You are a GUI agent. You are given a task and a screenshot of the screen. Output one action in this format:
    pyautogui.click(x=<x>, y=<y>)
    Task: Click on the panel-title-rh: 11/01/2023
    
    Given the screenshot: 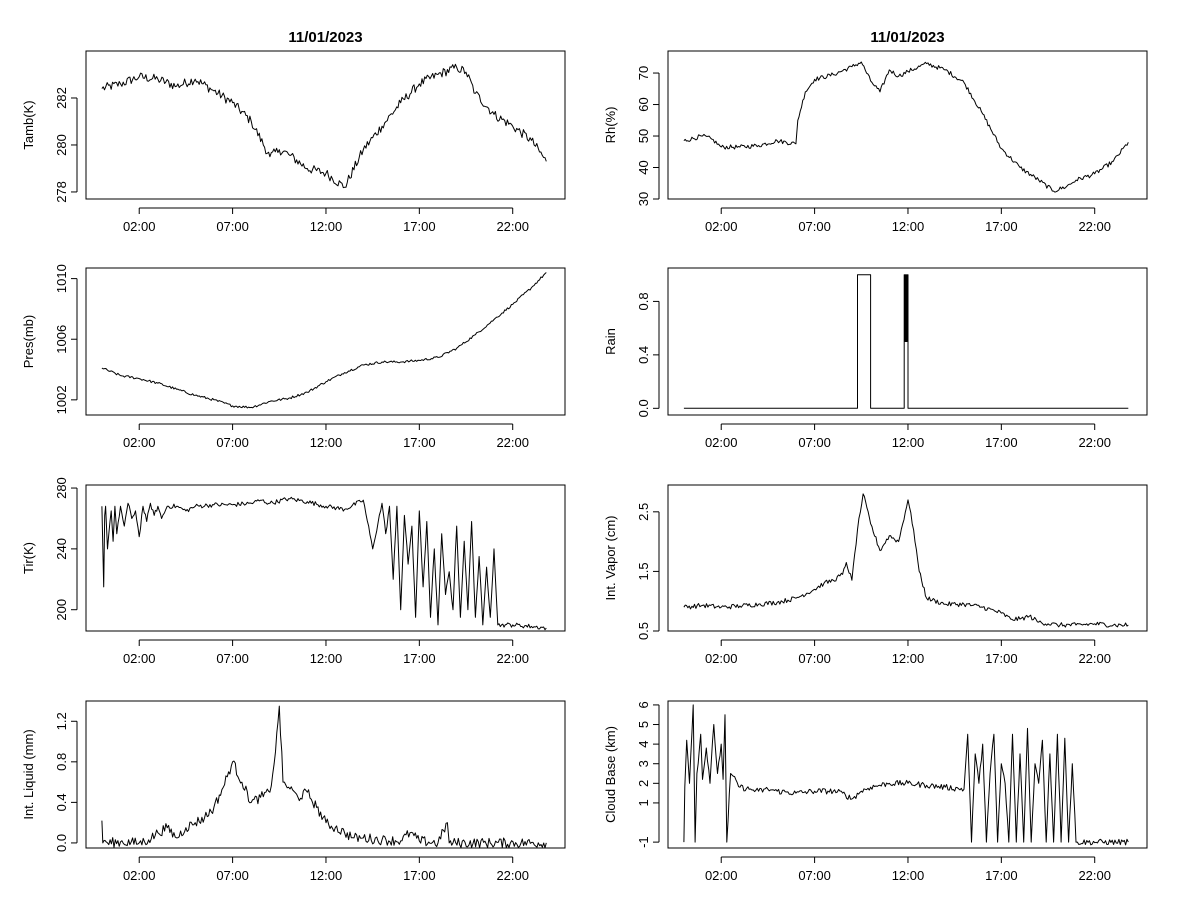 What is the action you would take?
    pyautogui.click(x=907, y=37)
    